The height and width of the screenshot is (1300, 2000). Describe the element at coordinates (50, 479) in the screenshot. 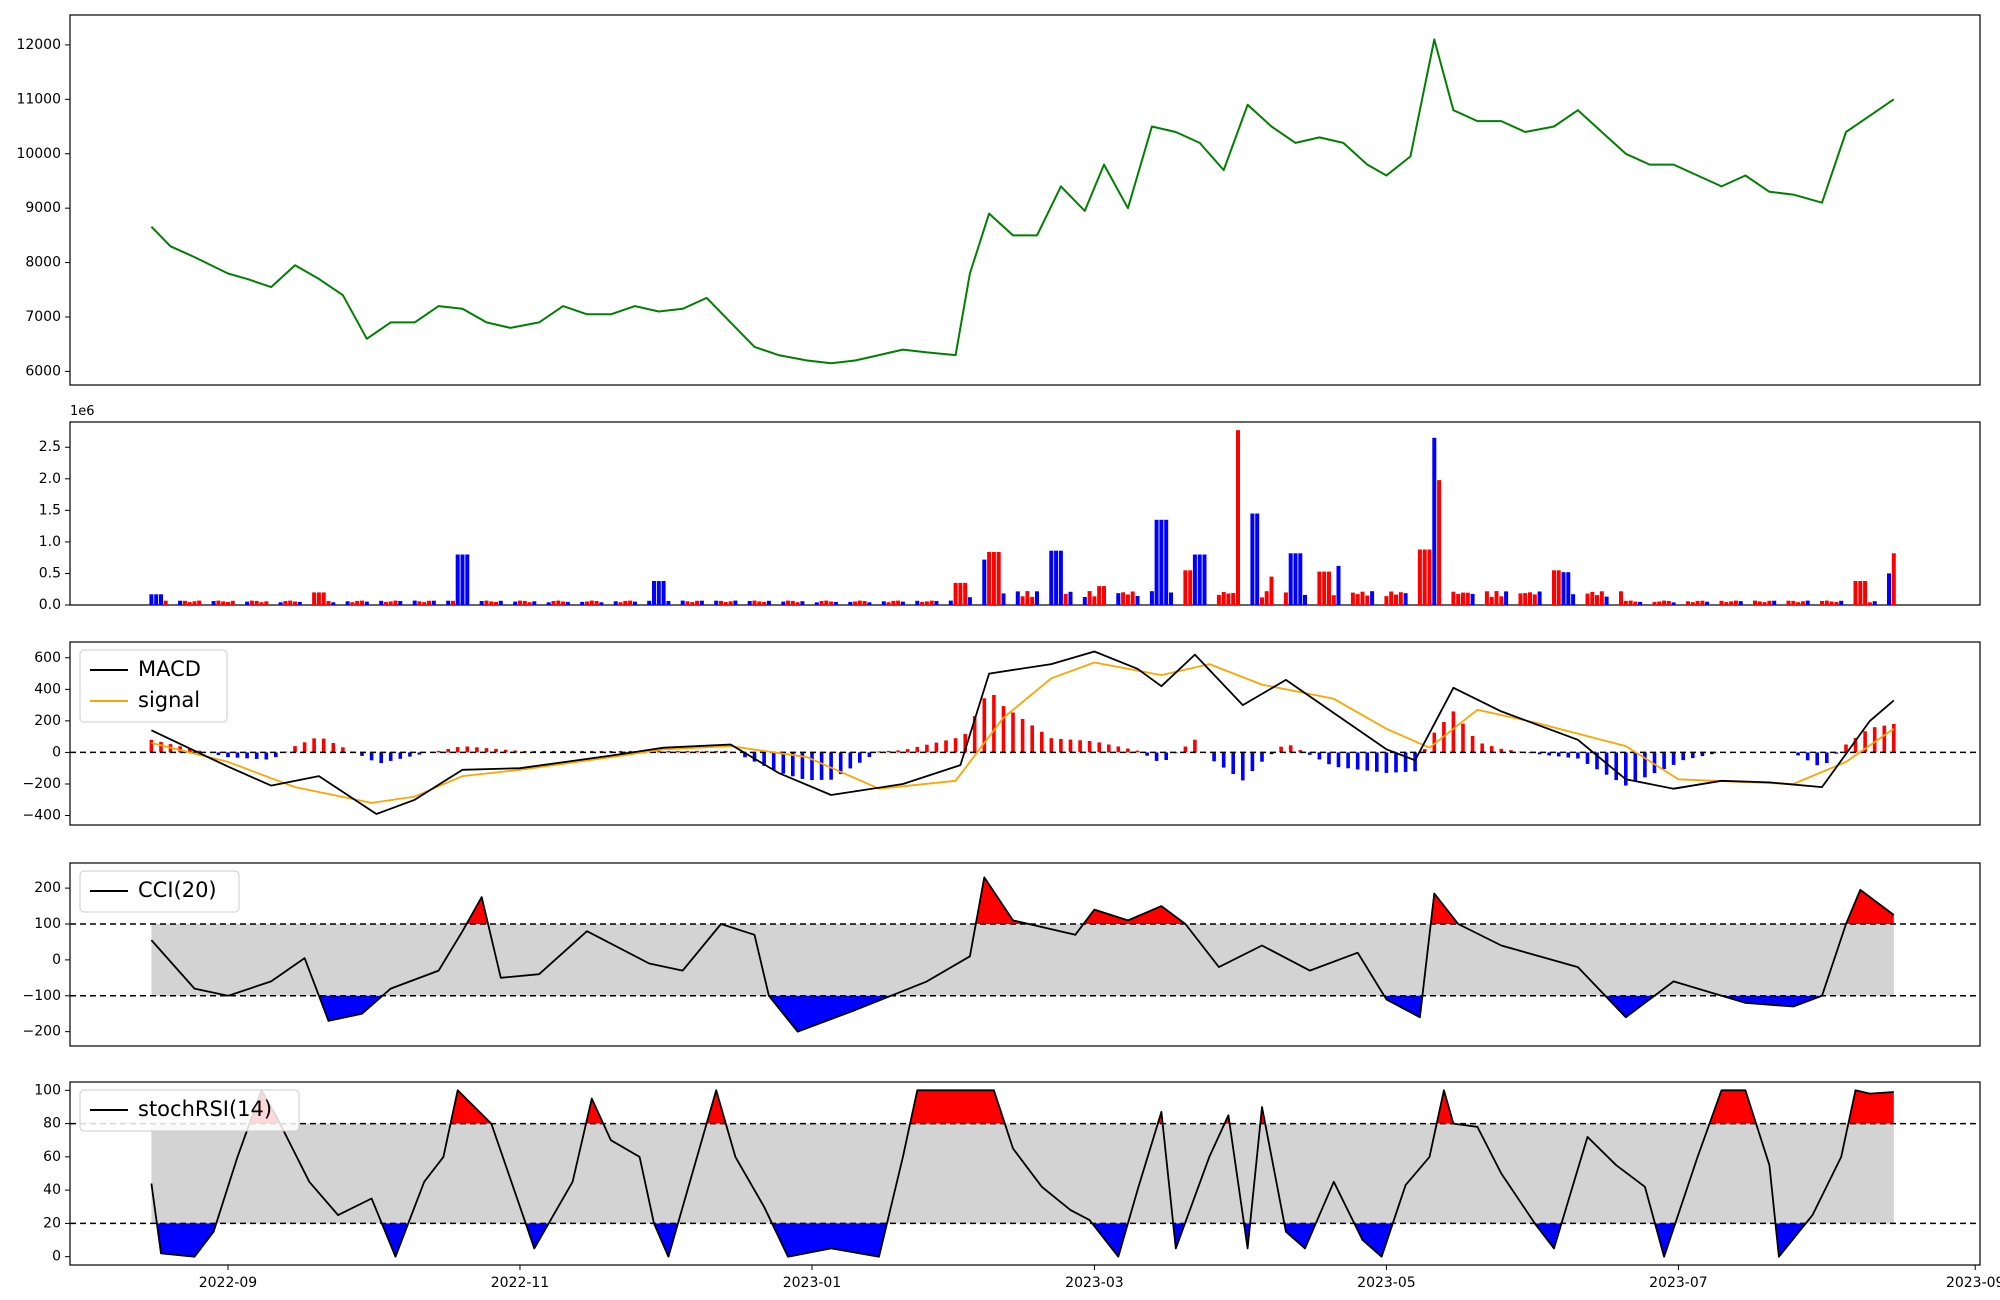

I see `y-tick-label: 2.0` at that location.